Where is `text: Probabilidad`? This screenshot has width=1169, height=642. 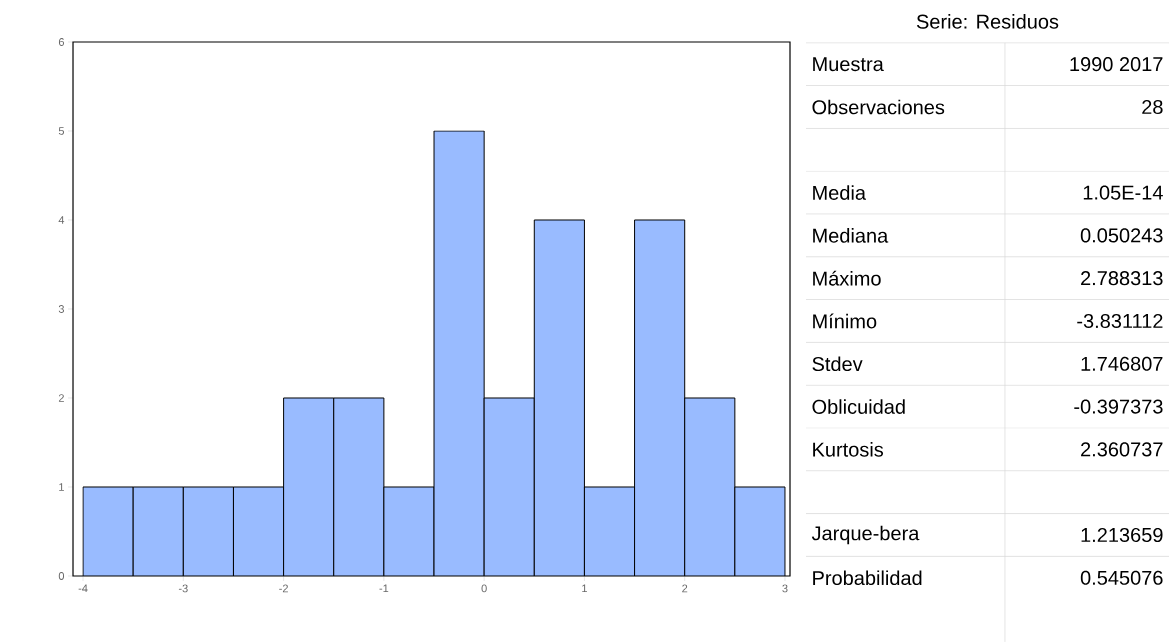
text: Probabilidad is located at coordinates (867, 578).